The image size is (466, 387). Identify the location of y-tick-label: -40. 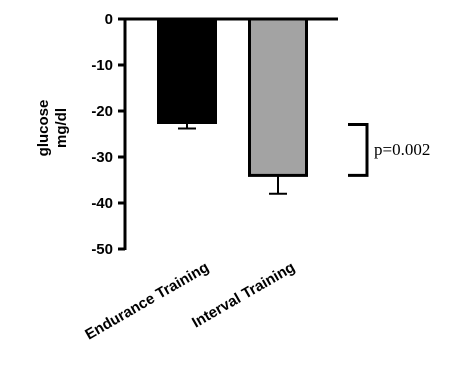
(102, 203).